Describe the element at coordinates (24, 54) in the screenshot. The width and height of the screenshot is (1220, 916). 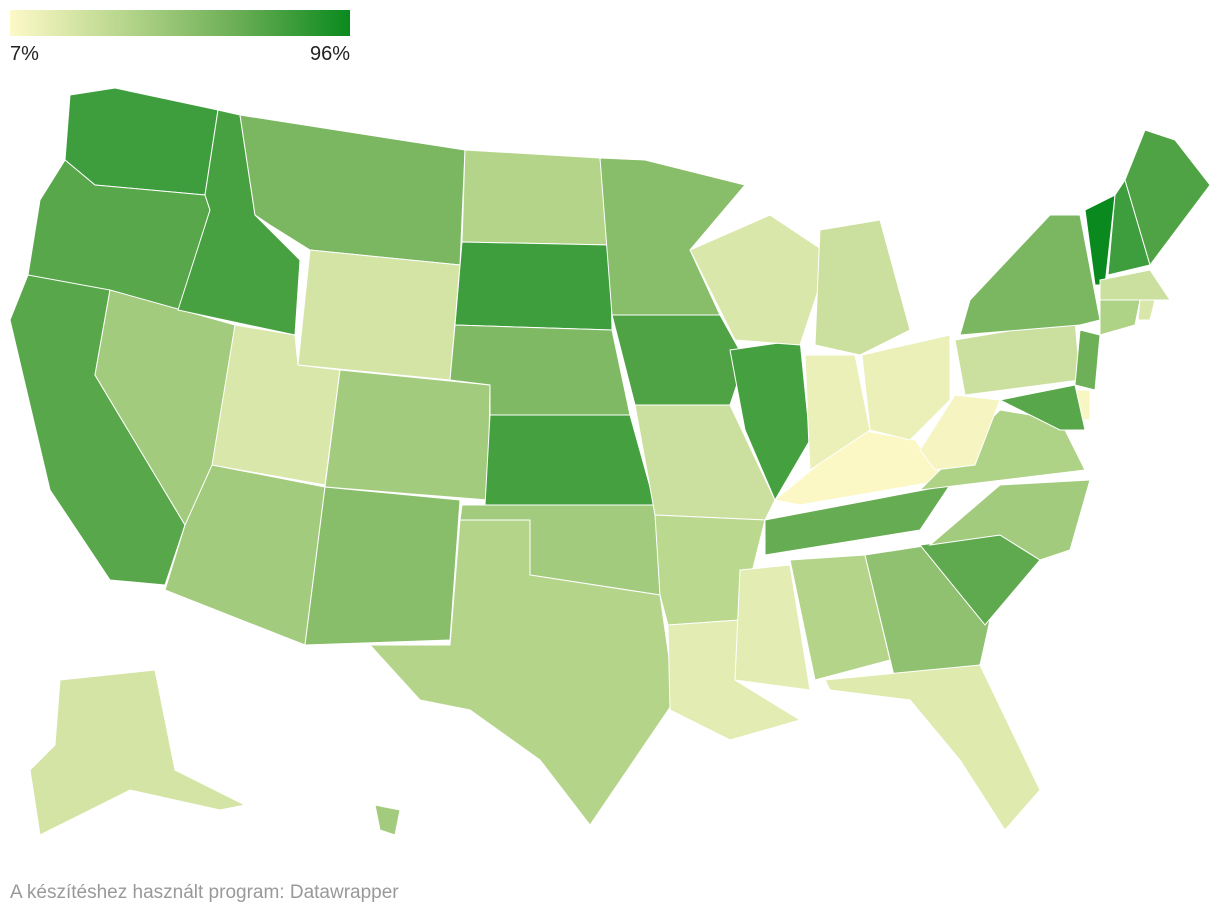
I see `legend-min: 7%` at that location.